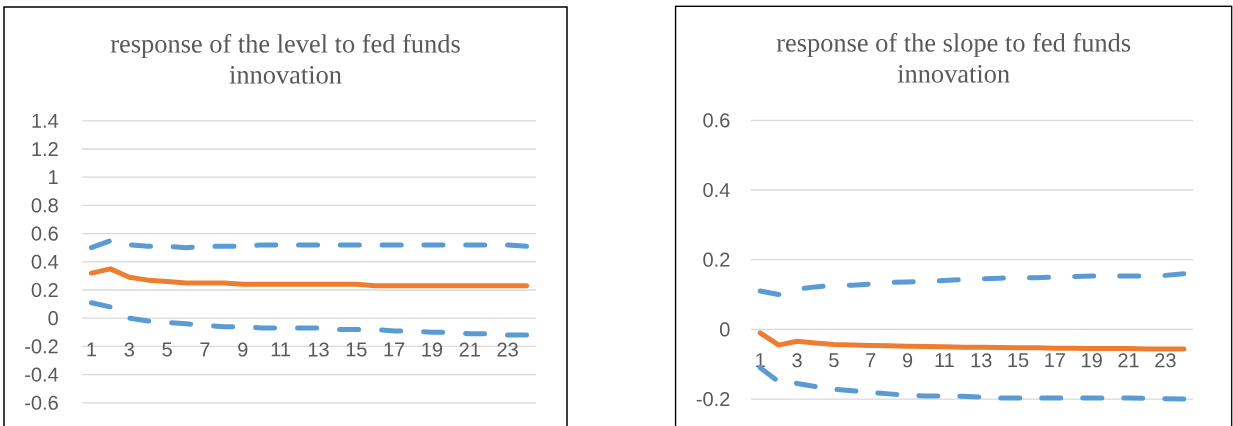  Describe the element at coordinates (92, 349) in the screenshot. I see `x-tick-label: 1` at that location.